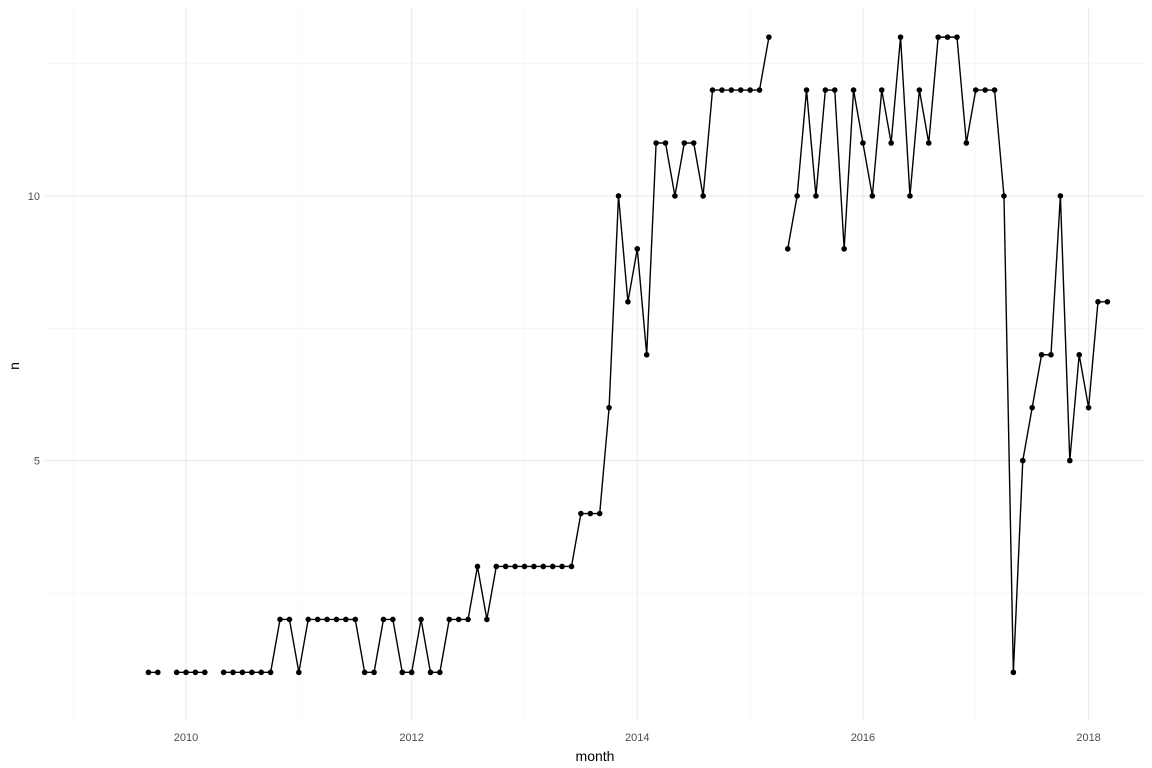 This screenshot has width=1152, height=768. What do you see at coordinates (595, 756) in the screenshot?
I see `x-axis-title: month` at bounding box center [595, 756].